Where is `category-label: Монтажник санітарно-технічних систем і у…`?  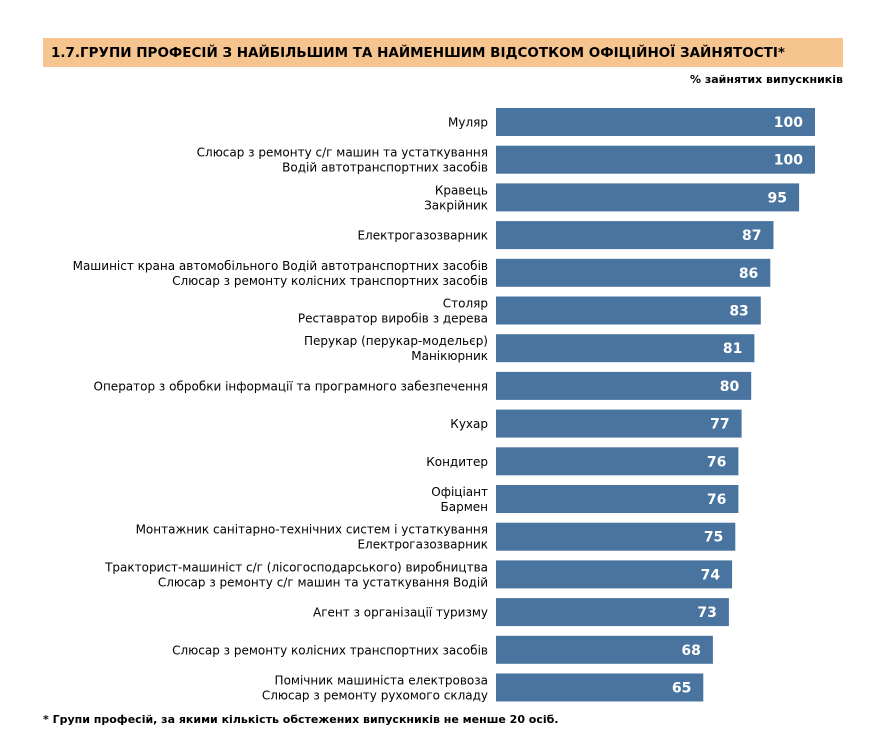 category-label: Монтажник санітарно-технічних систем і у… is located at coordinates (312, 530).